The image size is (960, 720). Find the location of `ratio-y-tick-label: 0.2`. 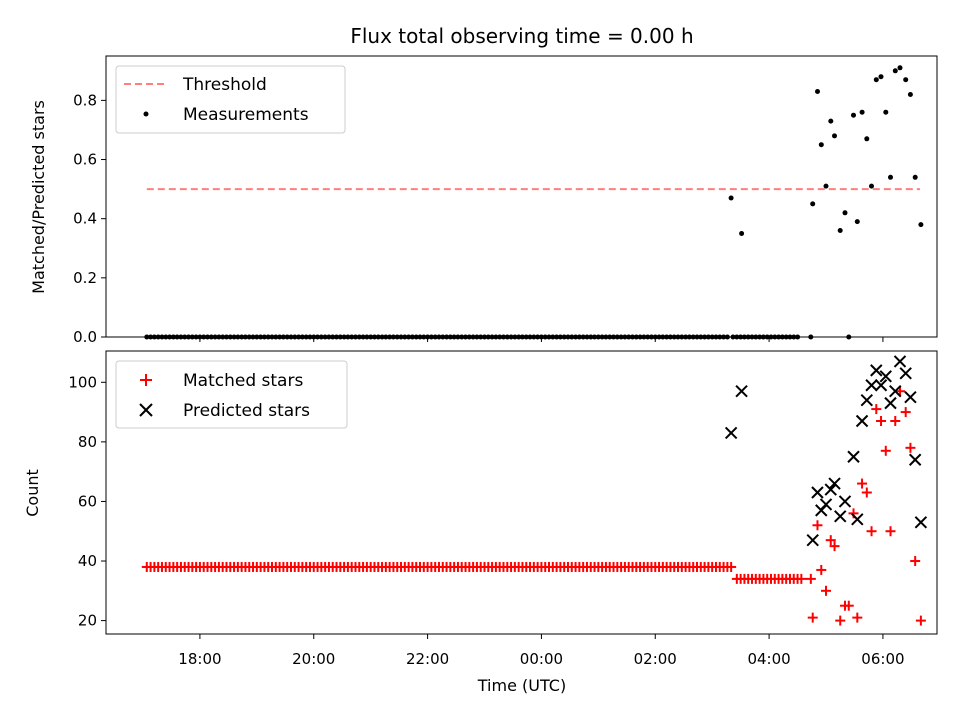

ratio-y-tick-label: 0.2 is located at coordinates (85, 278).